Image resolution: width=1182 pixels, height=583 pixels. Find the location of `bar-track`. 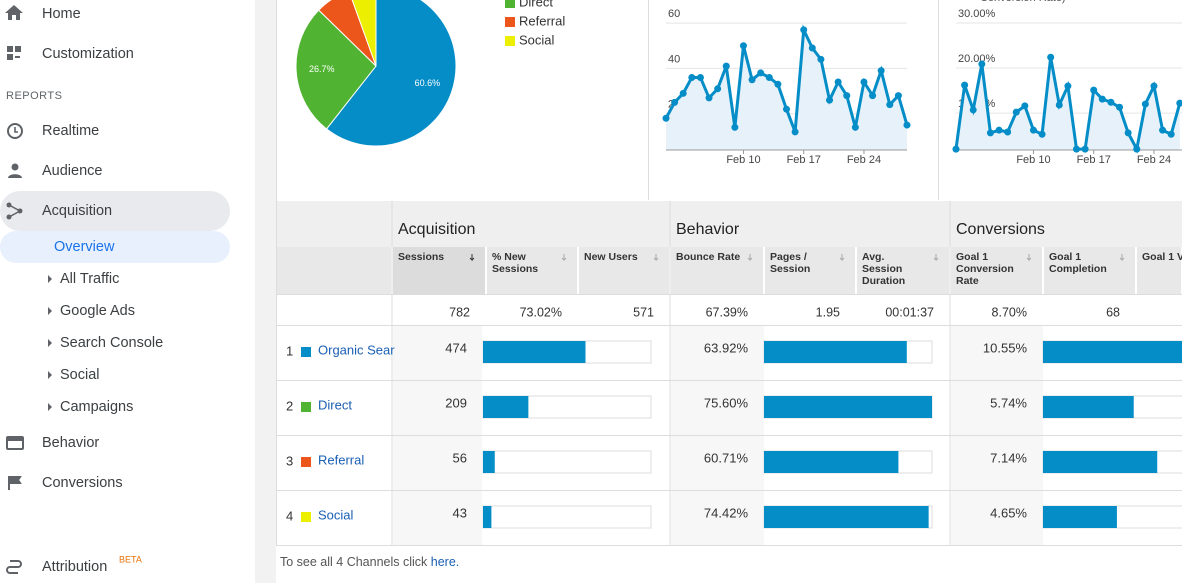

bar-track is located at coordinates (567, 462).